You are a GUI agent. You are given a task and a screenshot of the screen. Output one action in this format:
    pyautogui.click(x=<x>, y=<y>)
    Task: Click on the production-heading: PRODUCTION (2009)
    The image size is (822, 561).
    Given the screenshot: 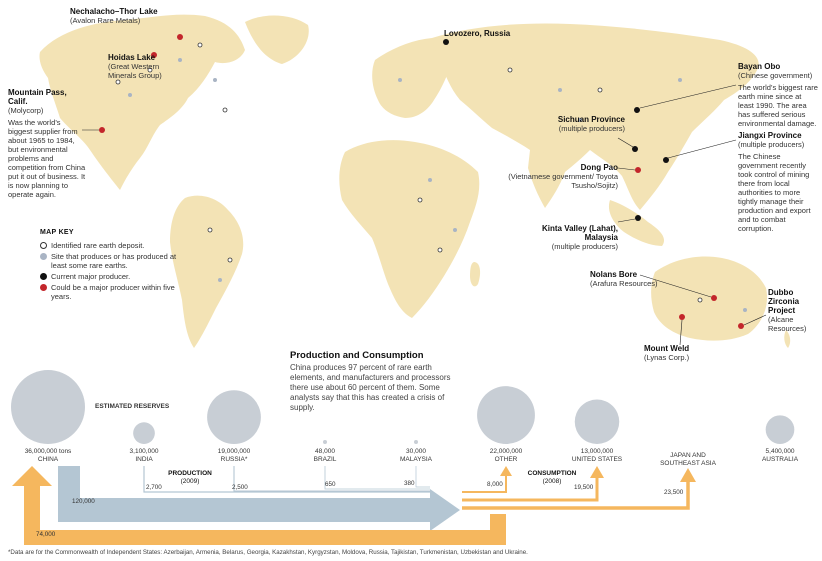 What is the action you would take?
    pyautogui.click(x=190, y=478)
    